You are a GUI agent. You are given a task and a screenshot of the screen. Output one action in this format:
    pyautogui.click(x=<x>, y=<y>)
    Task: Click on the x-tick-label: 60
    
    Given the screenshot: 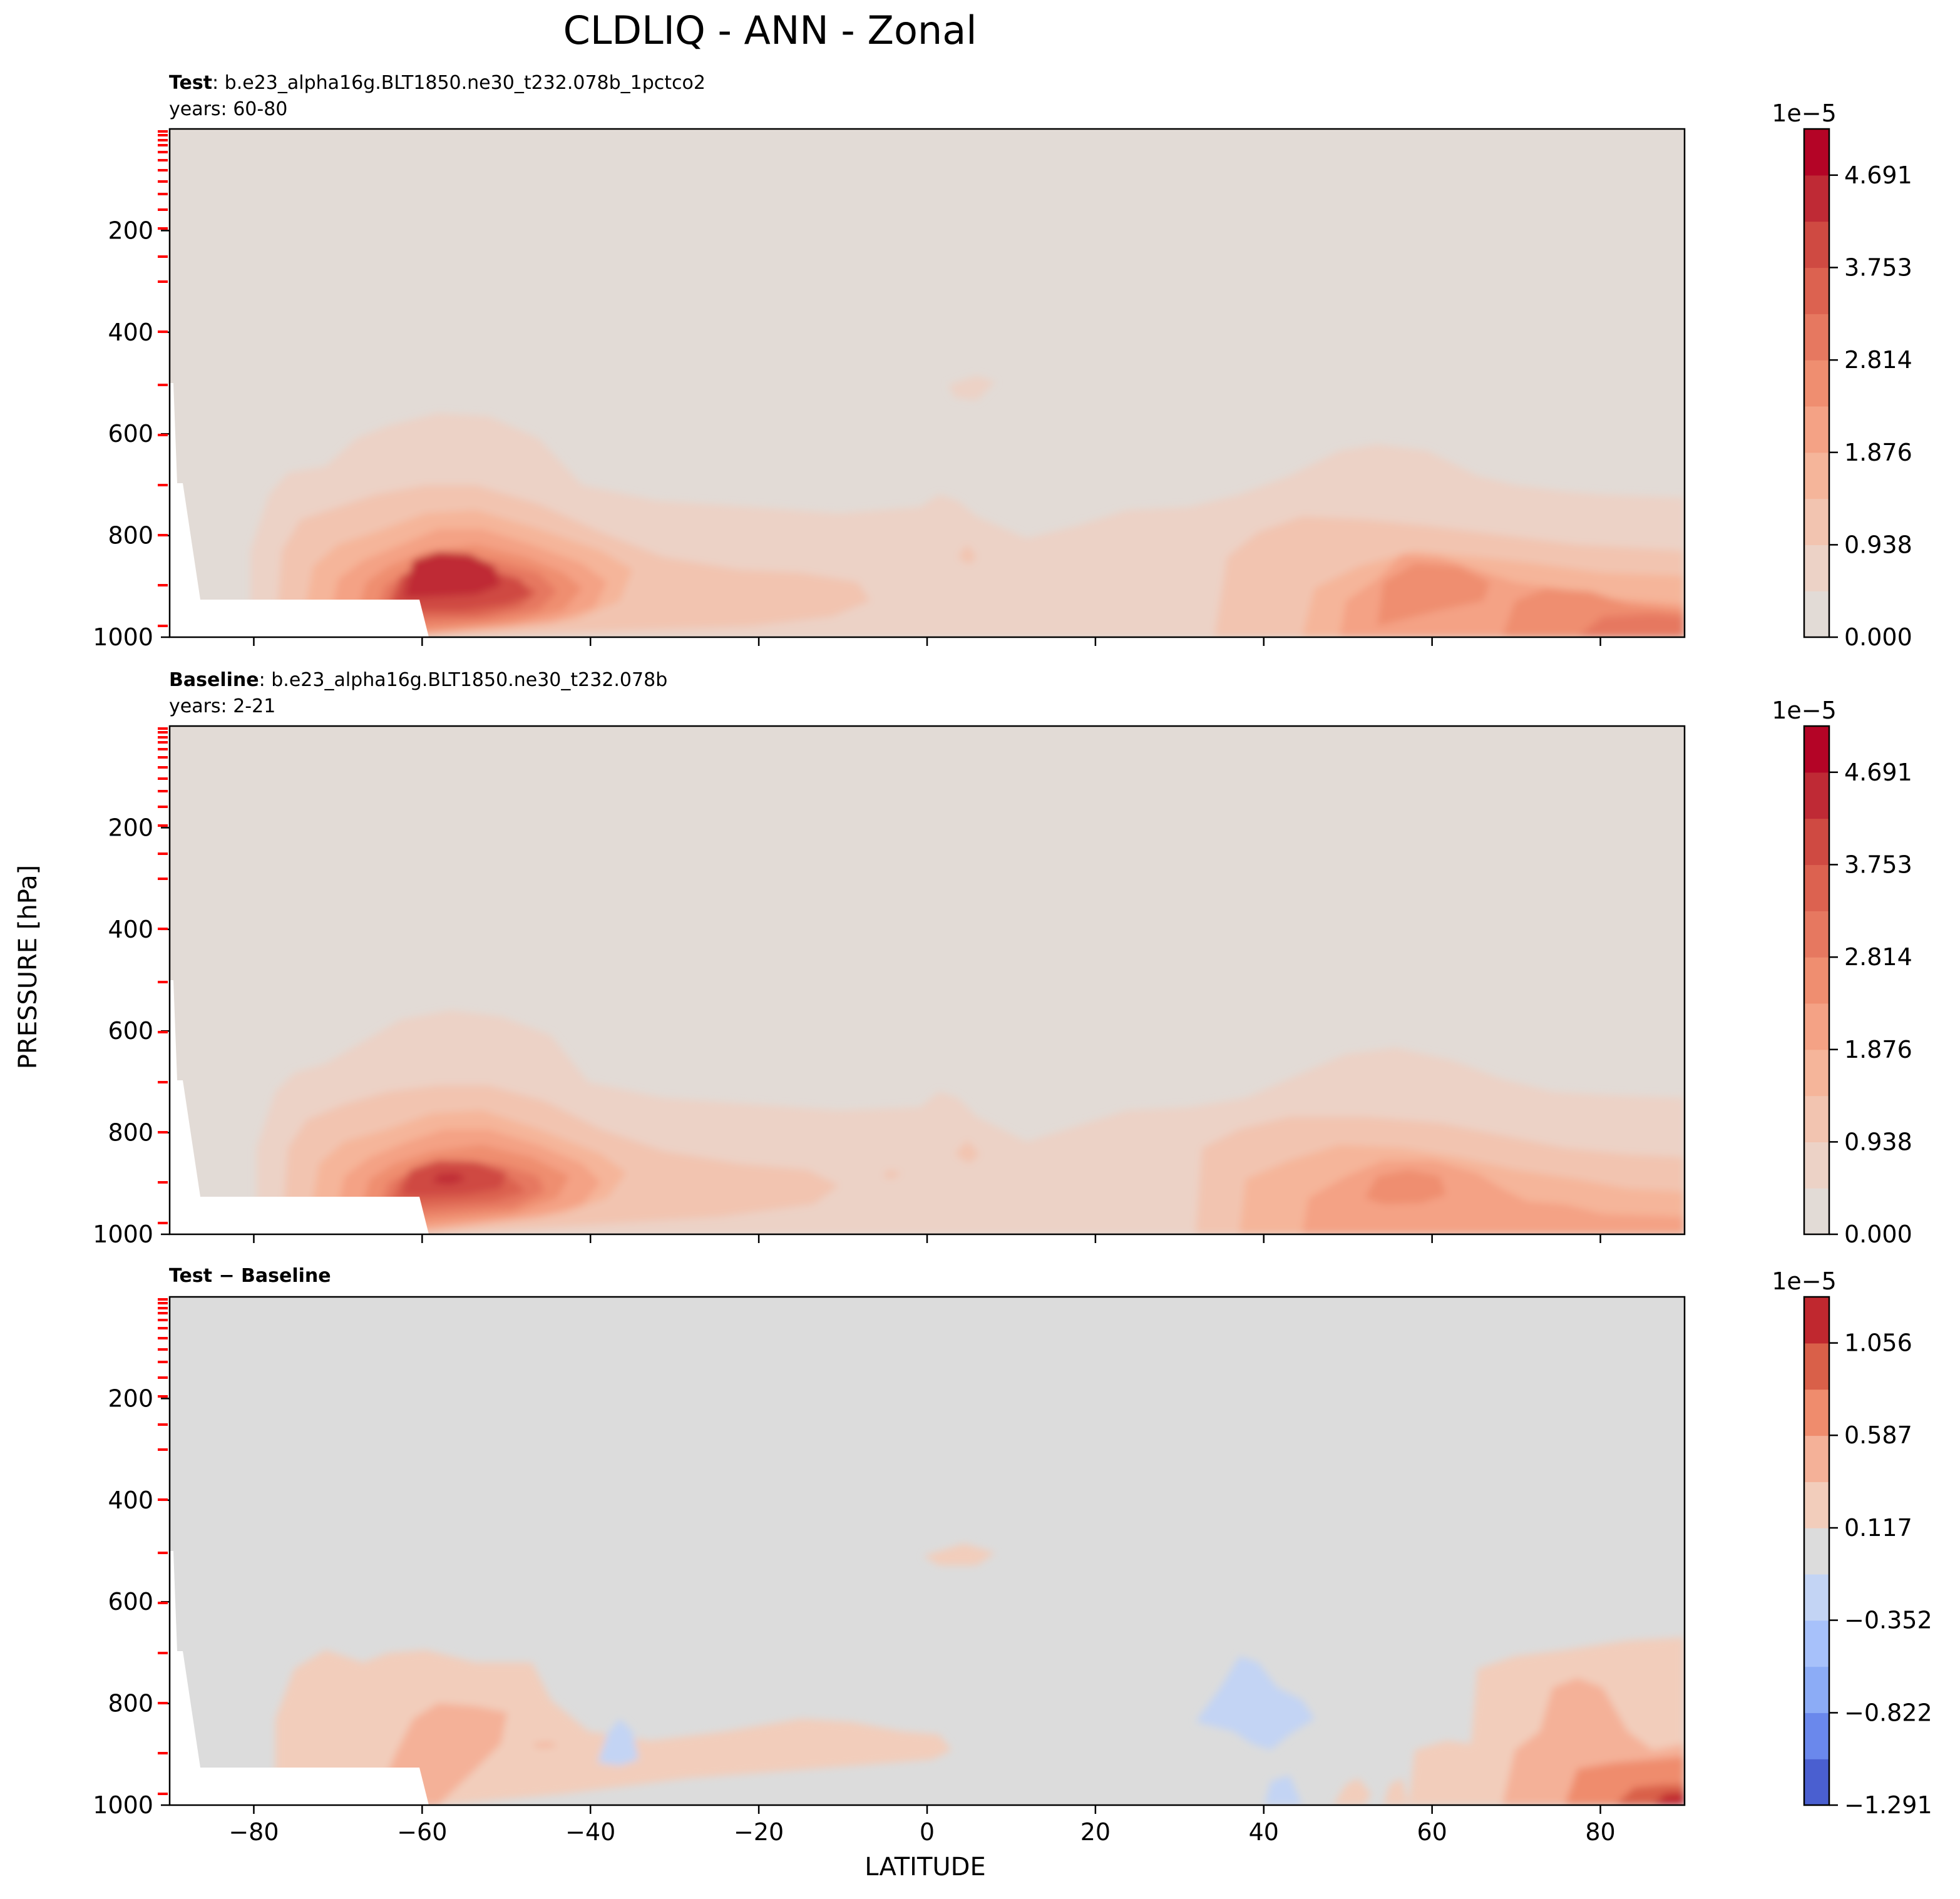 What is the action you would take?
    pyautogui.click(x=1432, y=1832)
    